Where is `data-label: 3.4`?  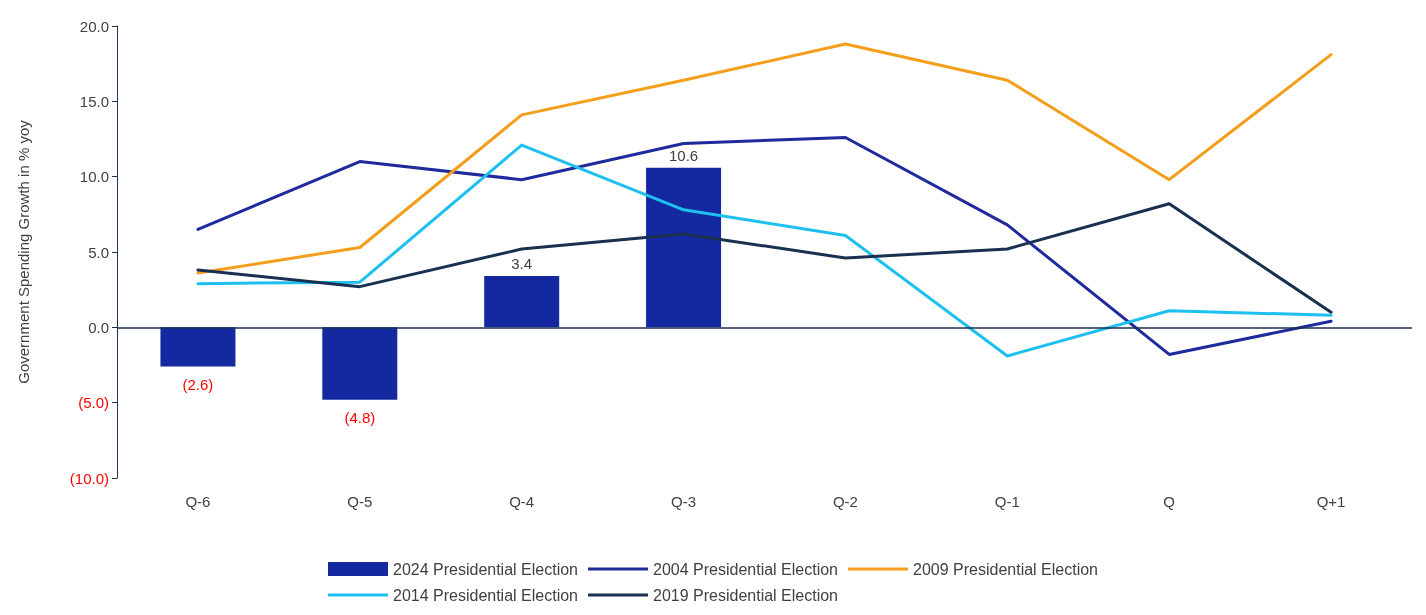
data-label: 3.4 is located at coordinates (522, 264).